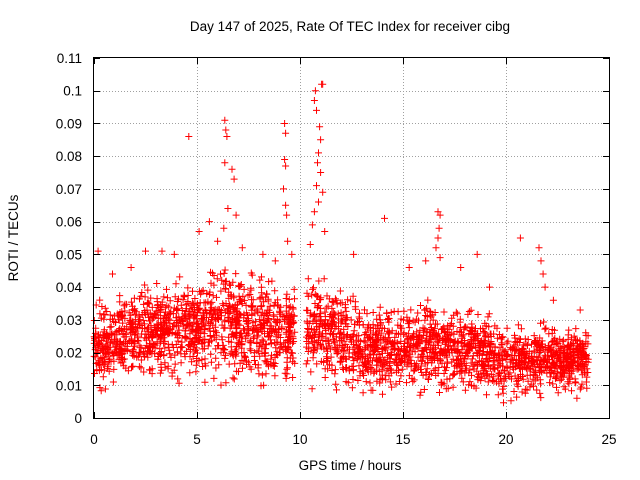 The image size is (640, 480). What do you see at coordinates (69, 353) in the screenshot?
I see `y-tick-label: 0.02` at bounding box center [69, 353].